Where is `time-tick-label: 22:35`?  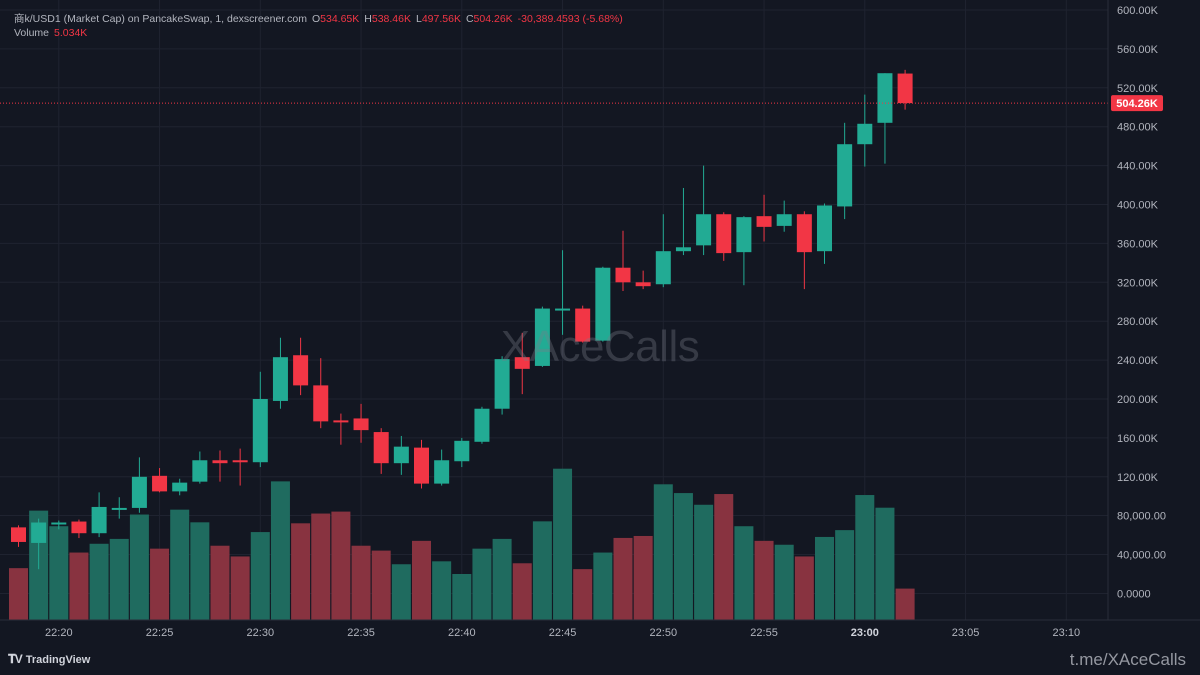
time-tick-label: 22:35 is located at coordinates (361, 633).